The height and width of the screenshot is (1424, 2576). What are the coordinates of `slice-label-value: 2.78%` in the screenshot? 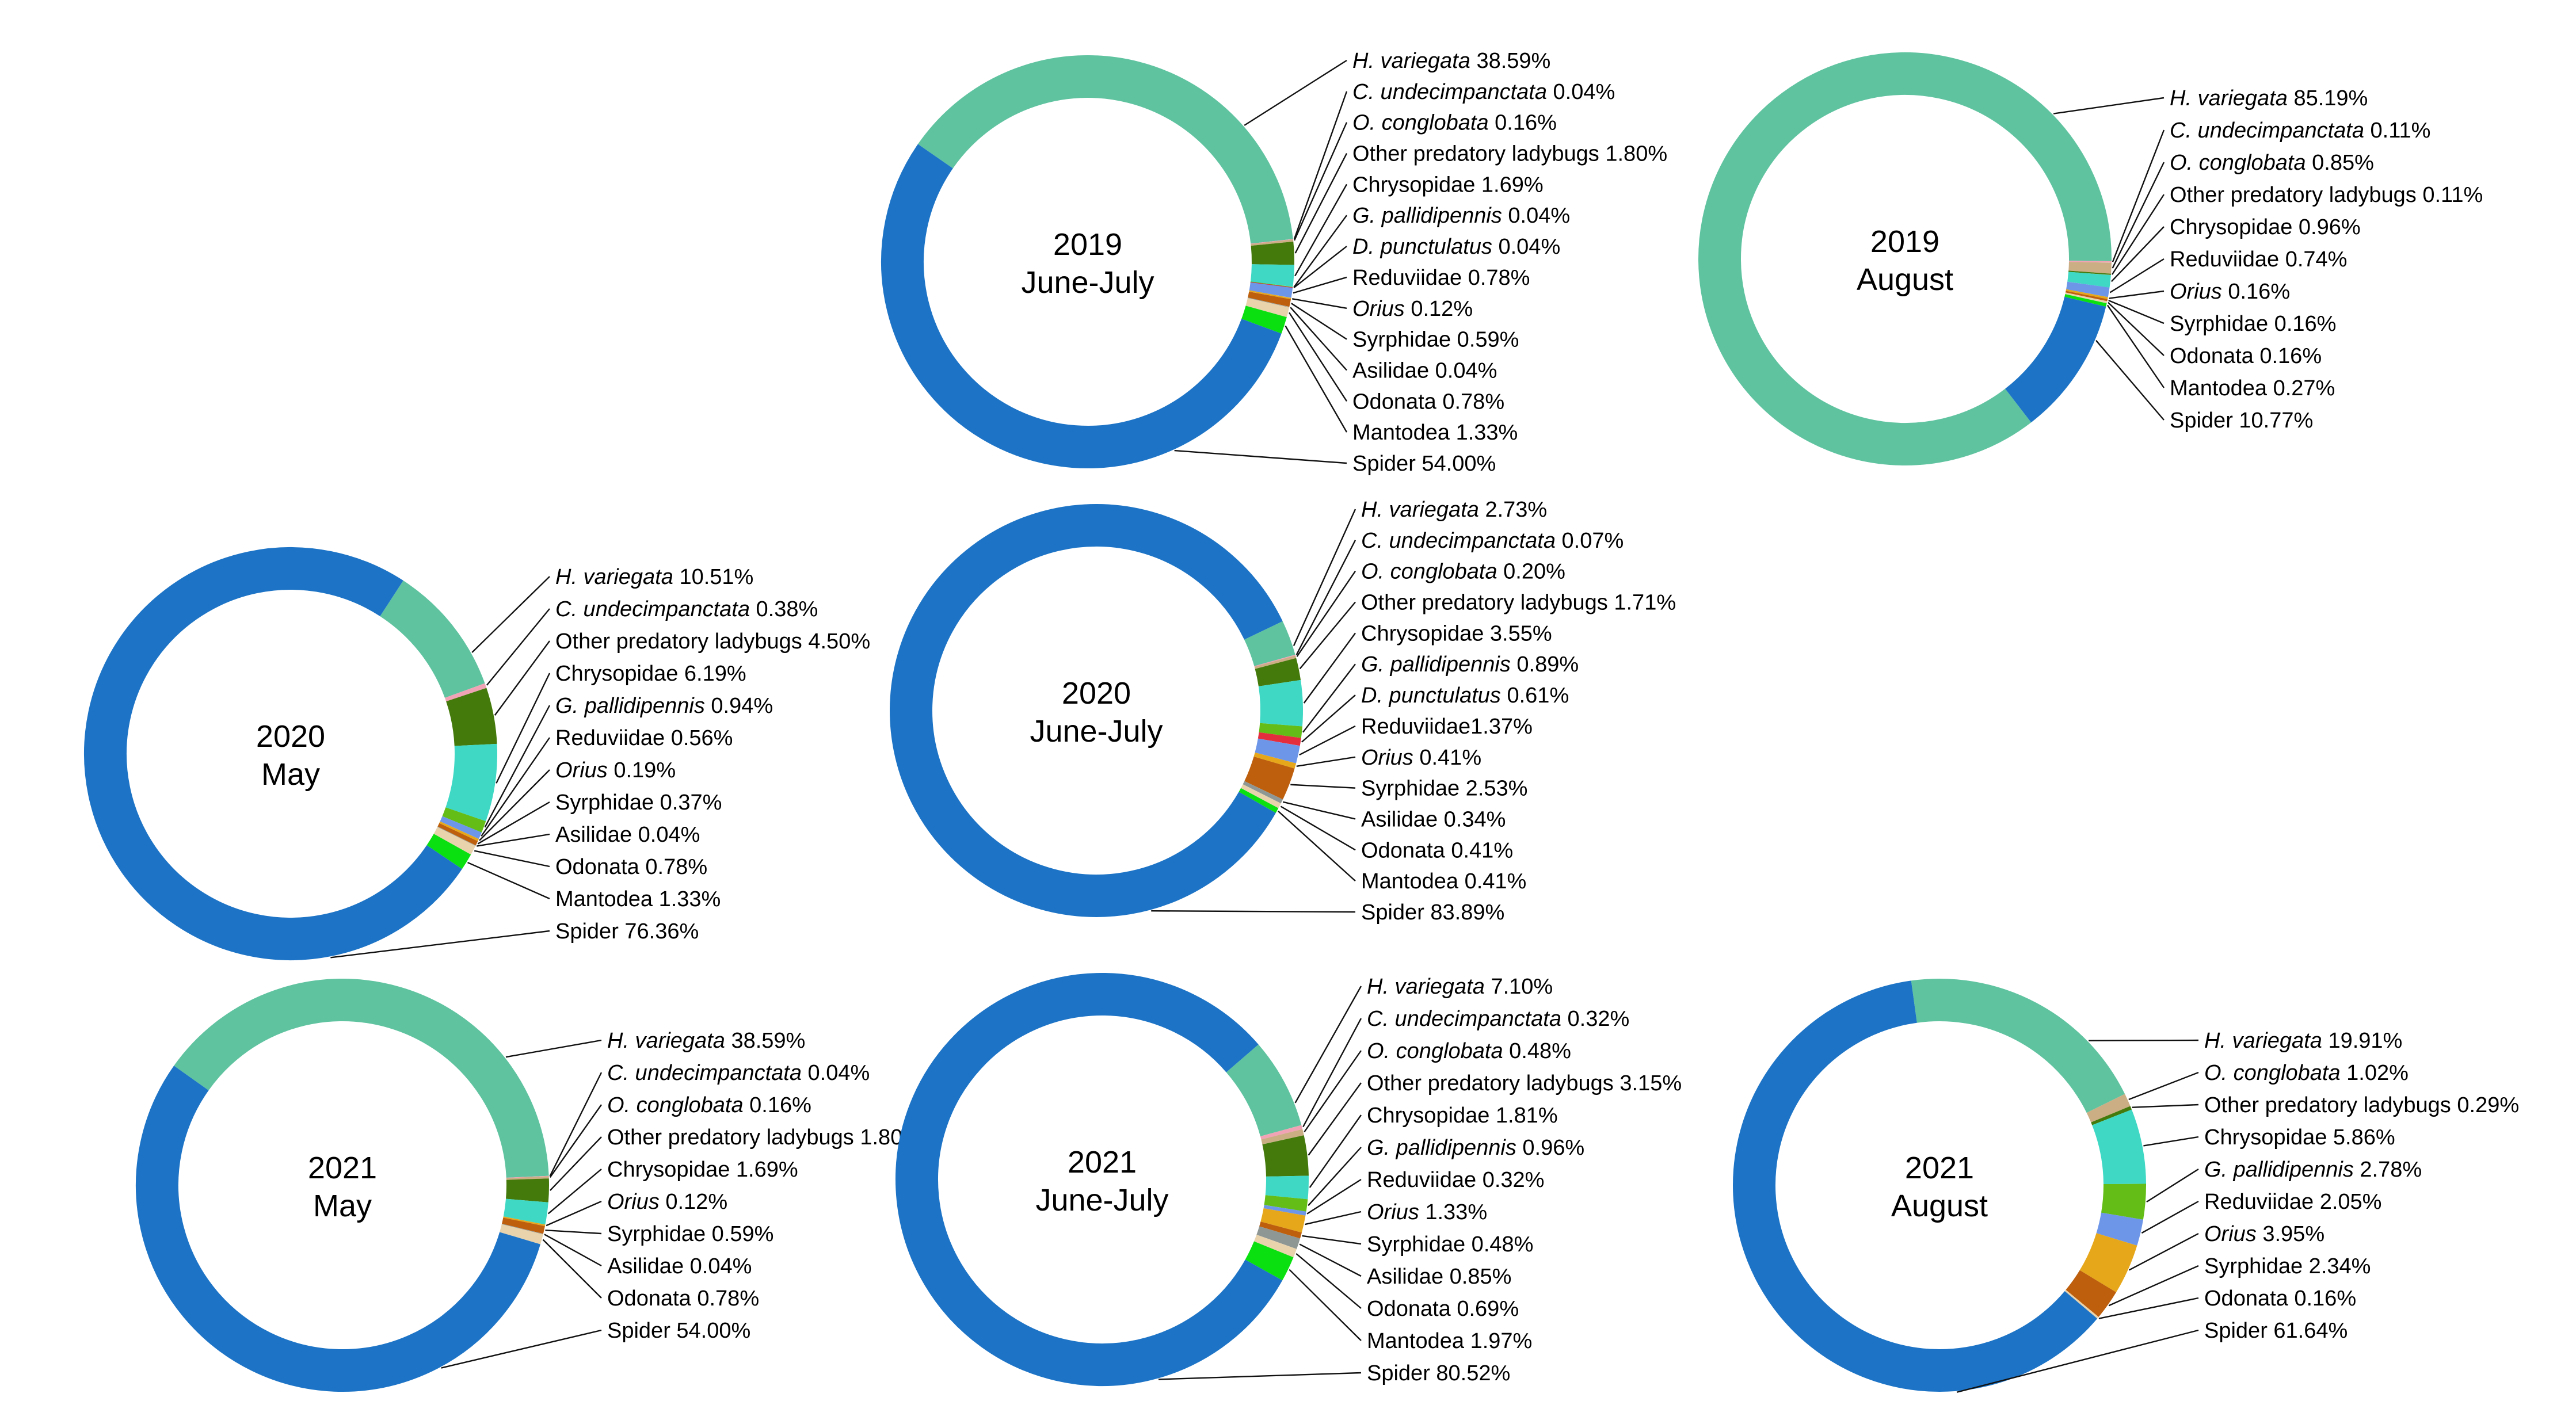 It's located at (2388, 1170).